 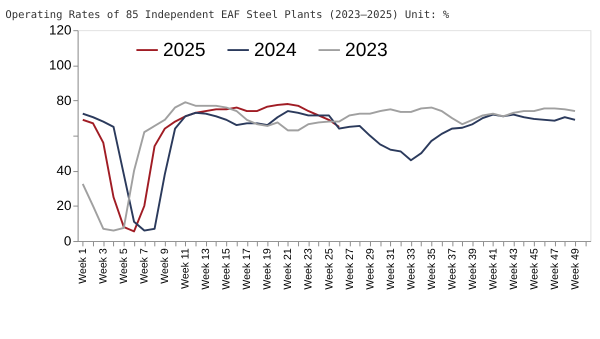 What do you see at coordinates (247, 269) in the screenshot?
I see `x-tick-label: Week 17` at bounding box center [247, 269].